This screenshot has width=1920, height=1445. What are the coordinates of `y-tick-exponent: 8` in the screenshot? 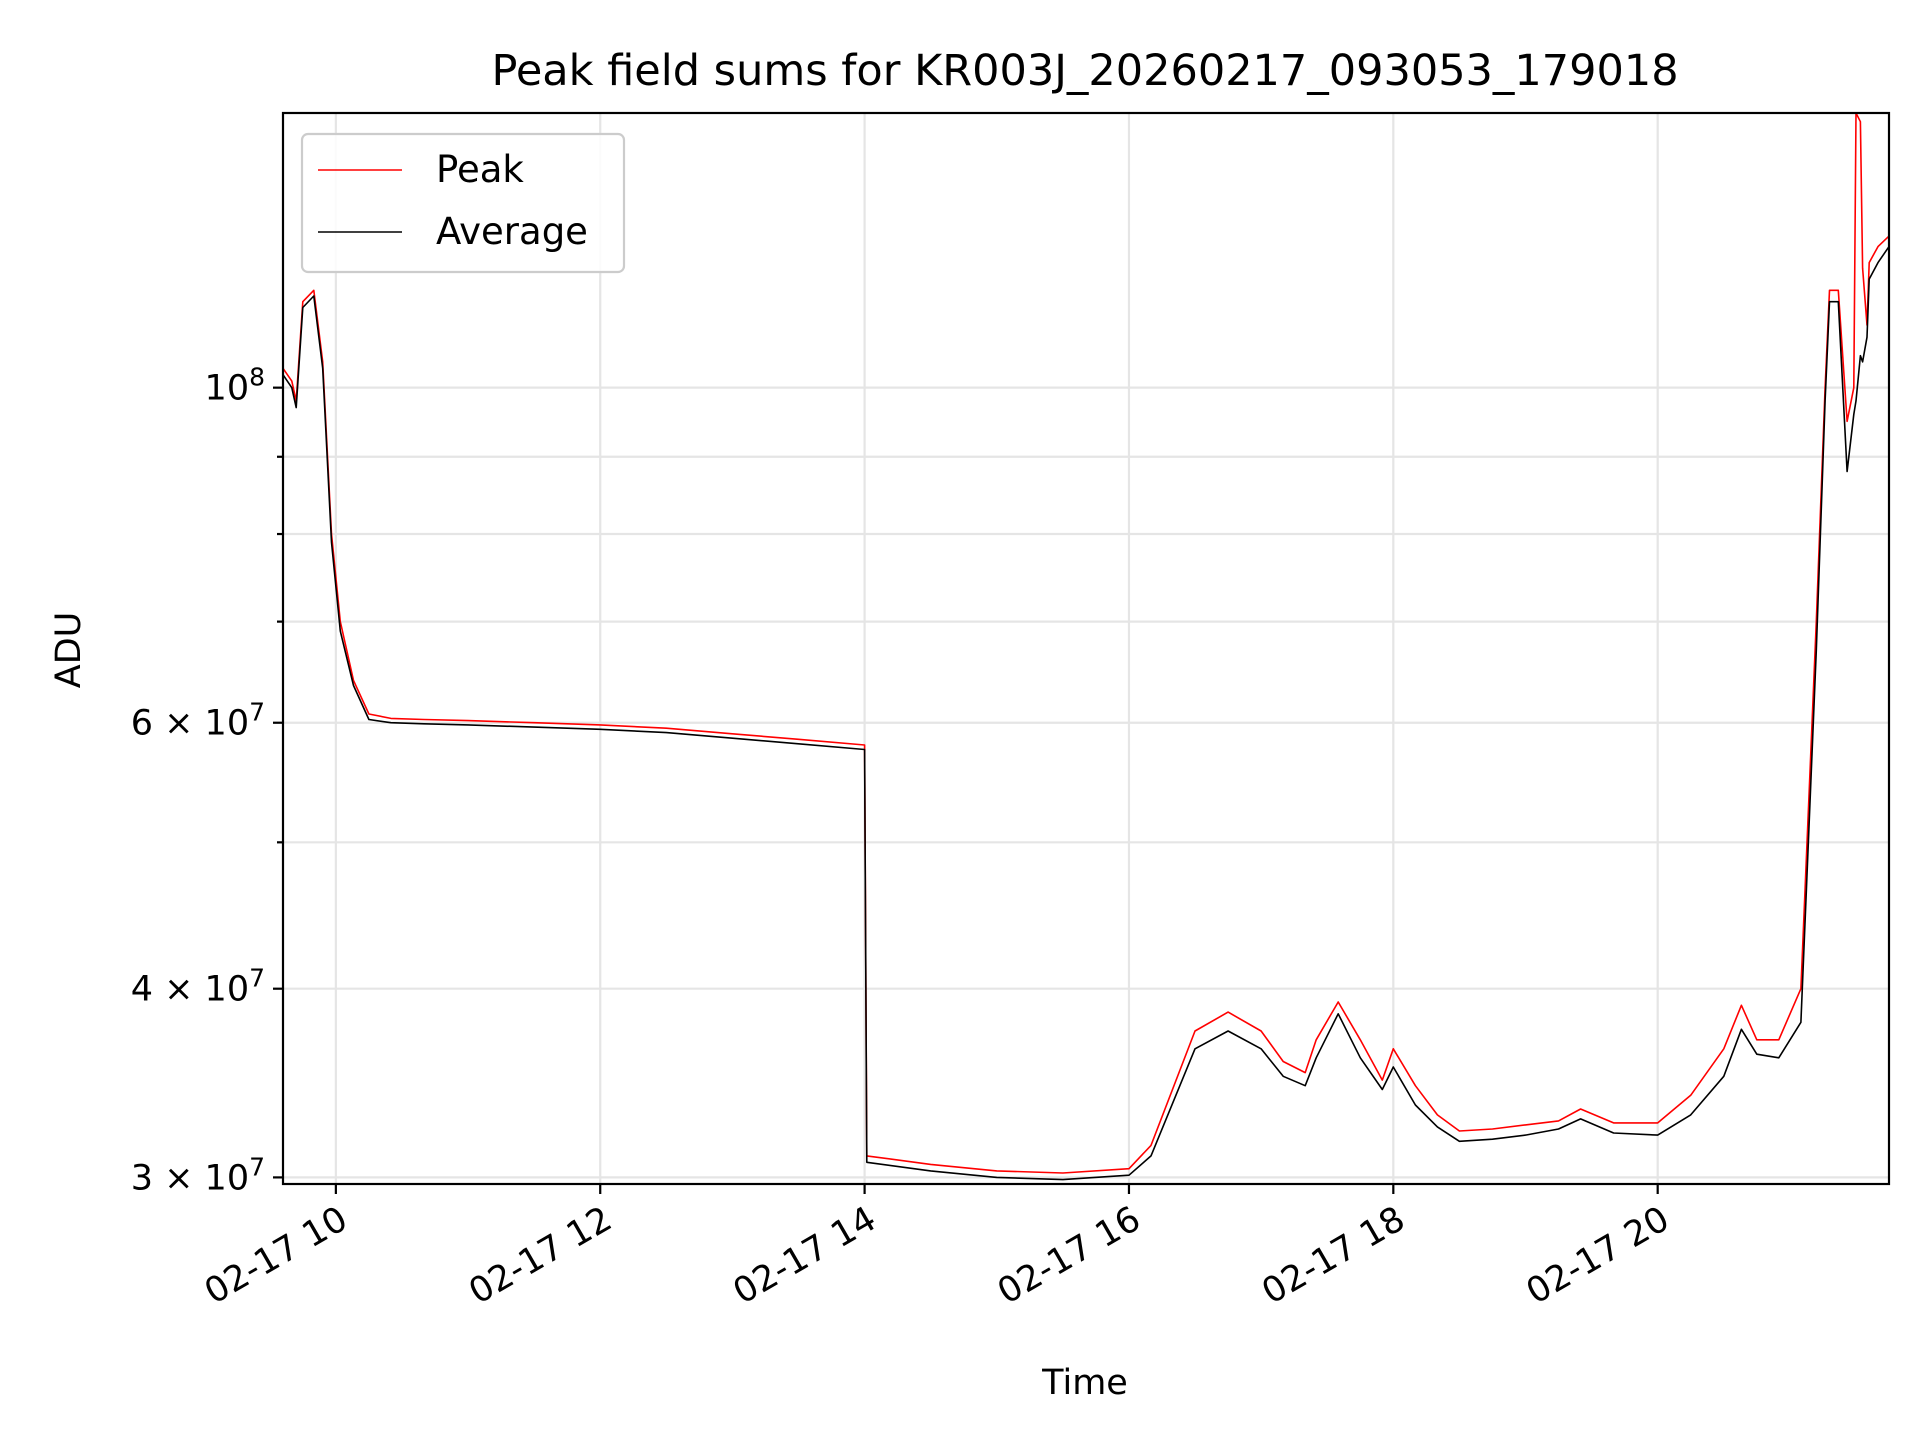 It's located at (257, 377).